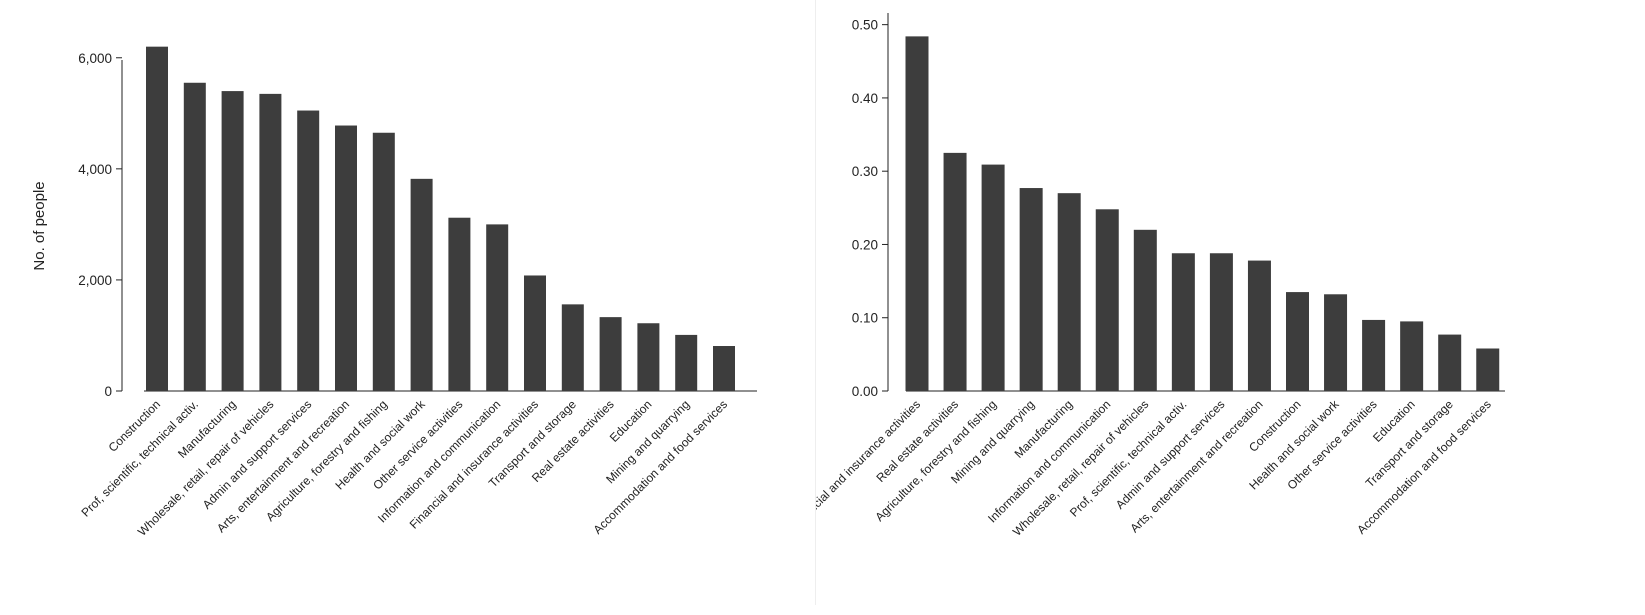 This screenshot has width=1645, height=615. What do you see at coordinates (865, 171) in the screenshot?
I see `y-tick-label: 0.30` at bounding box center [865, 171].